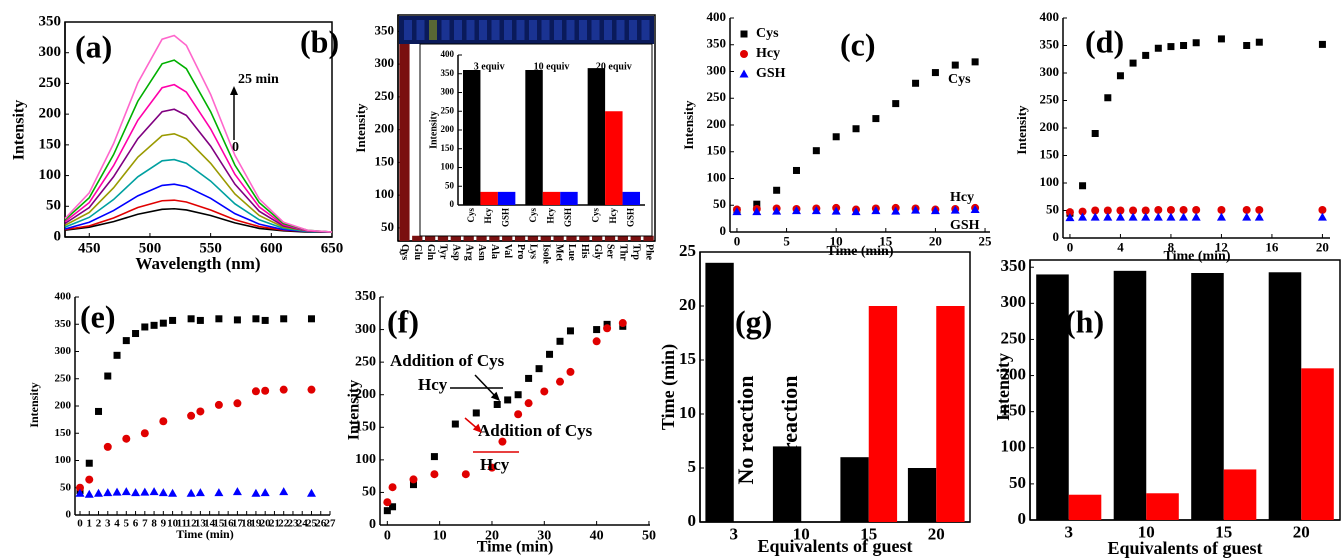  What do you see at coordinates (507, 251) in the screenshot?
I see `x-tick-label: Val` at bounding box center [507, 251].